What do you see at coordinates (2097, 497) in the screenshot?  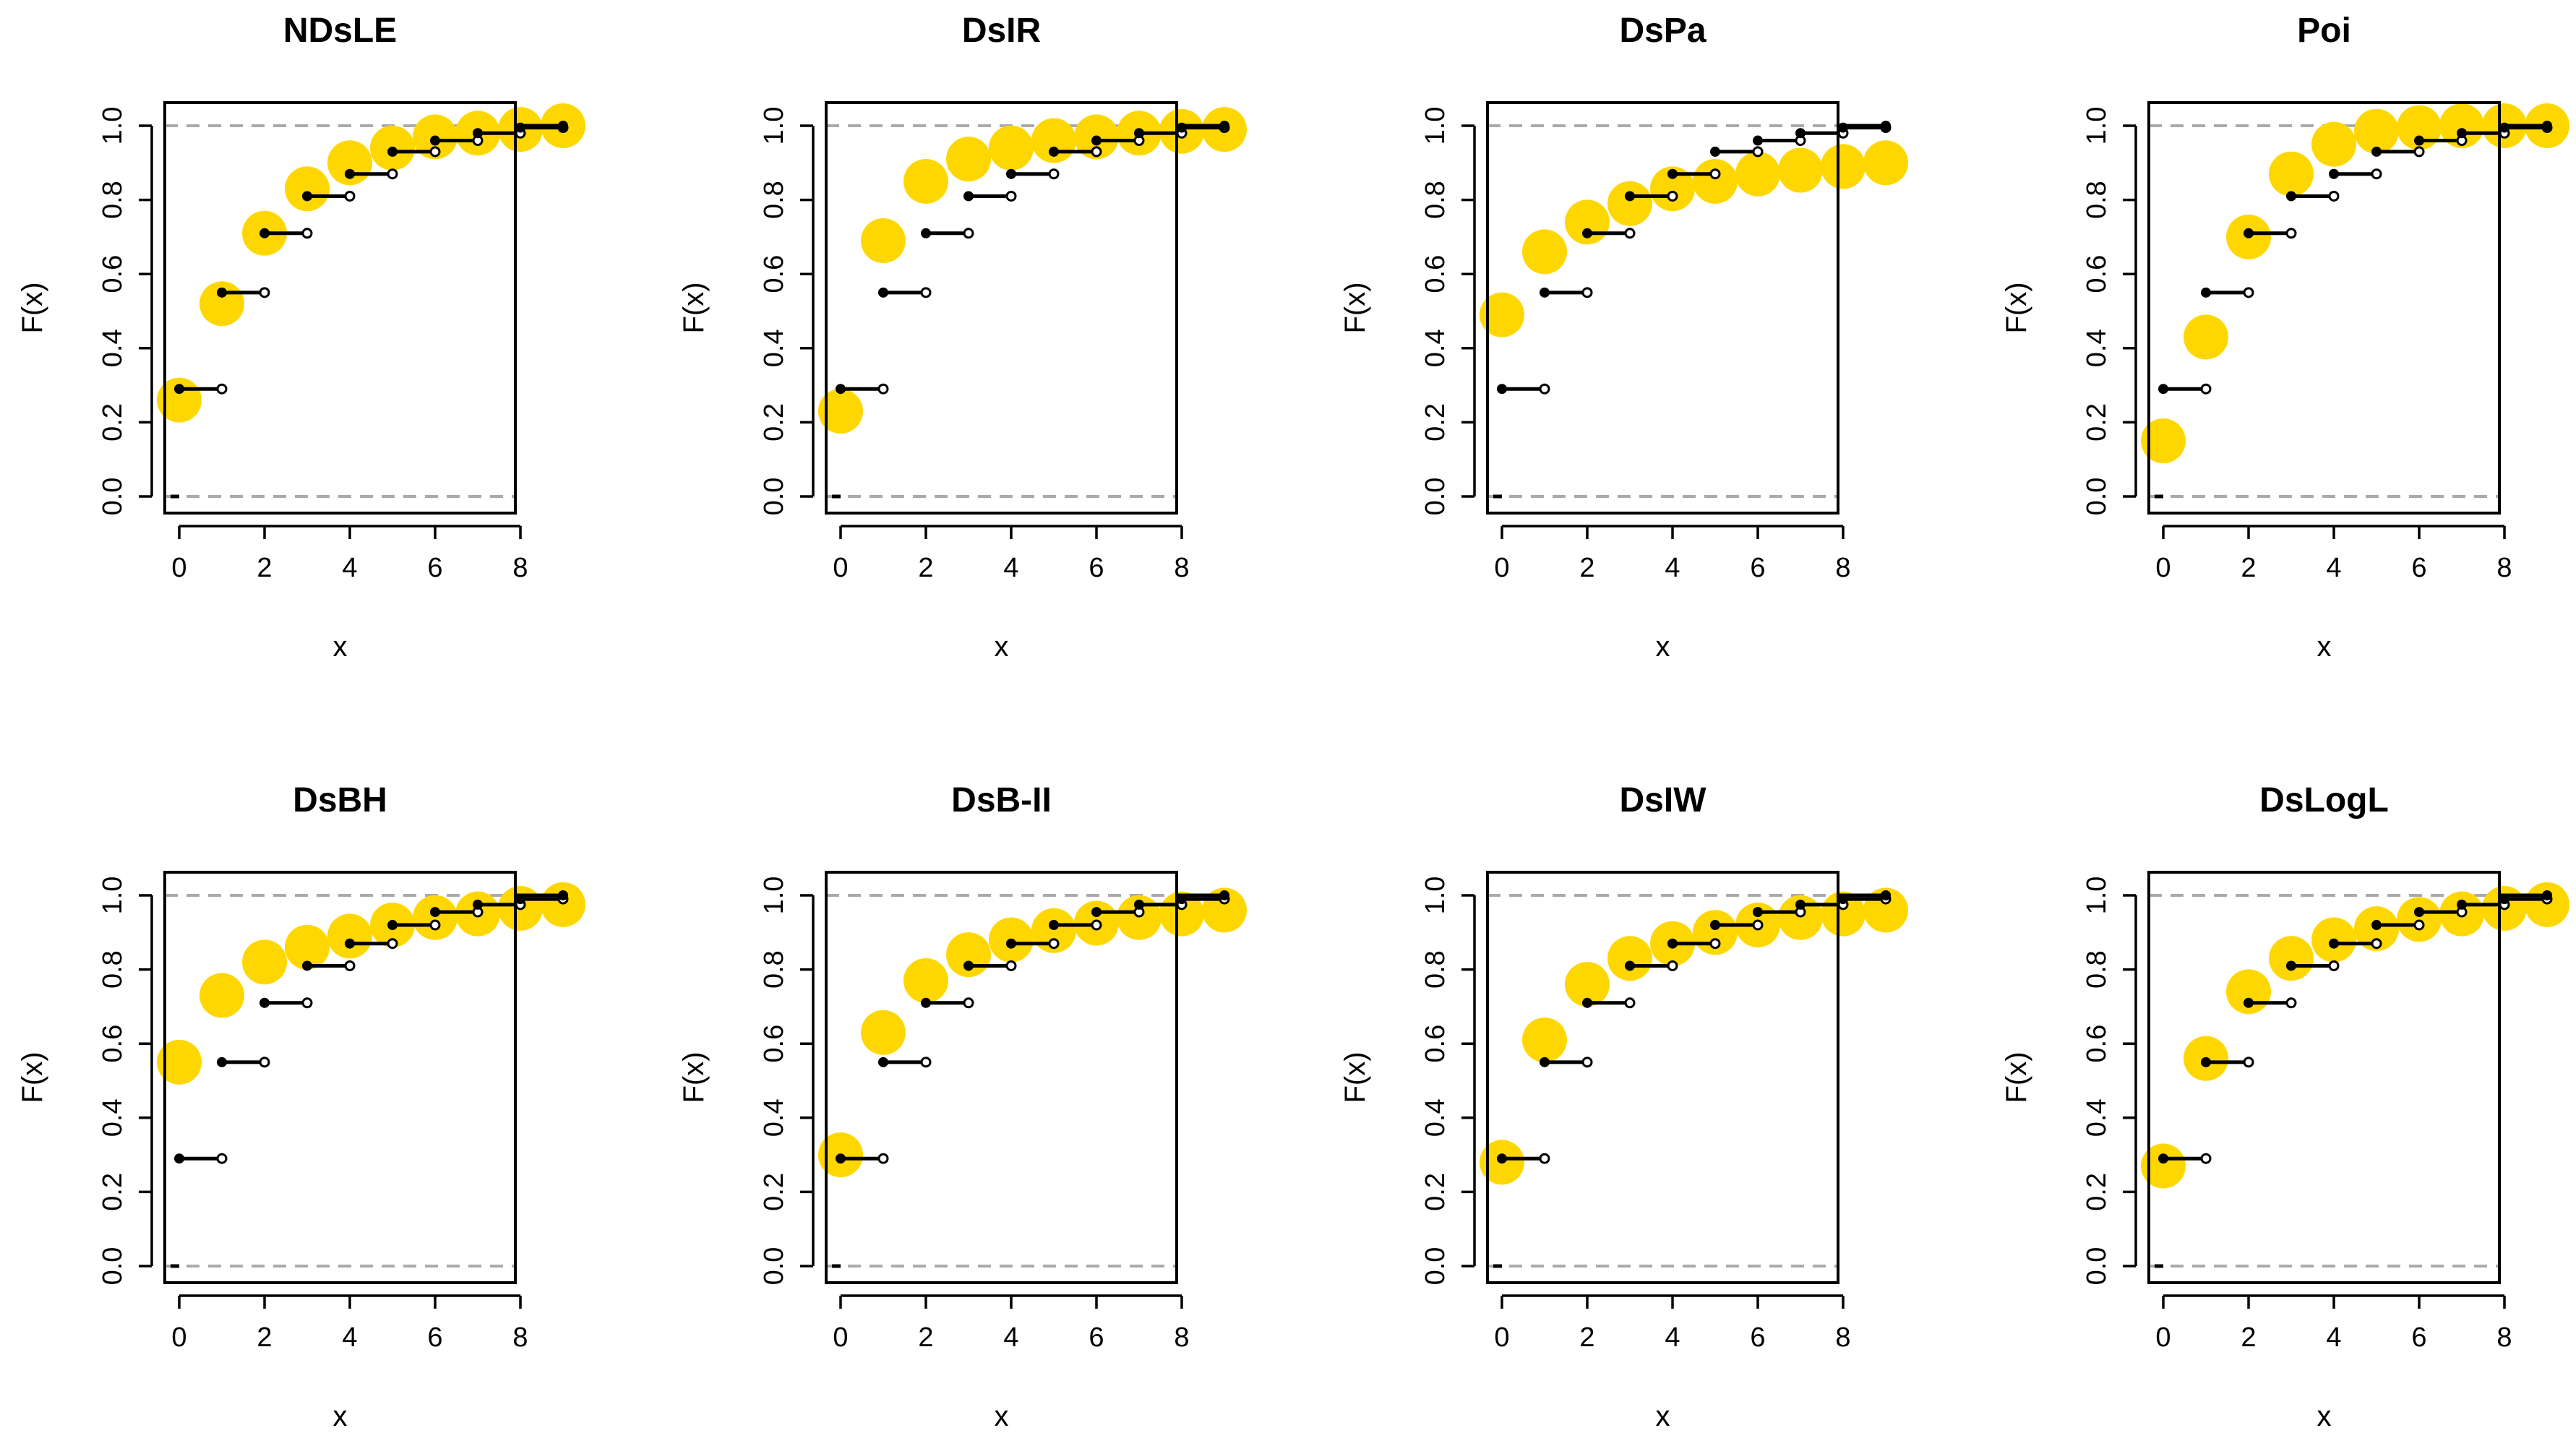 I see `y-tick-label: 0.0` at bounding box center [2097, 497].